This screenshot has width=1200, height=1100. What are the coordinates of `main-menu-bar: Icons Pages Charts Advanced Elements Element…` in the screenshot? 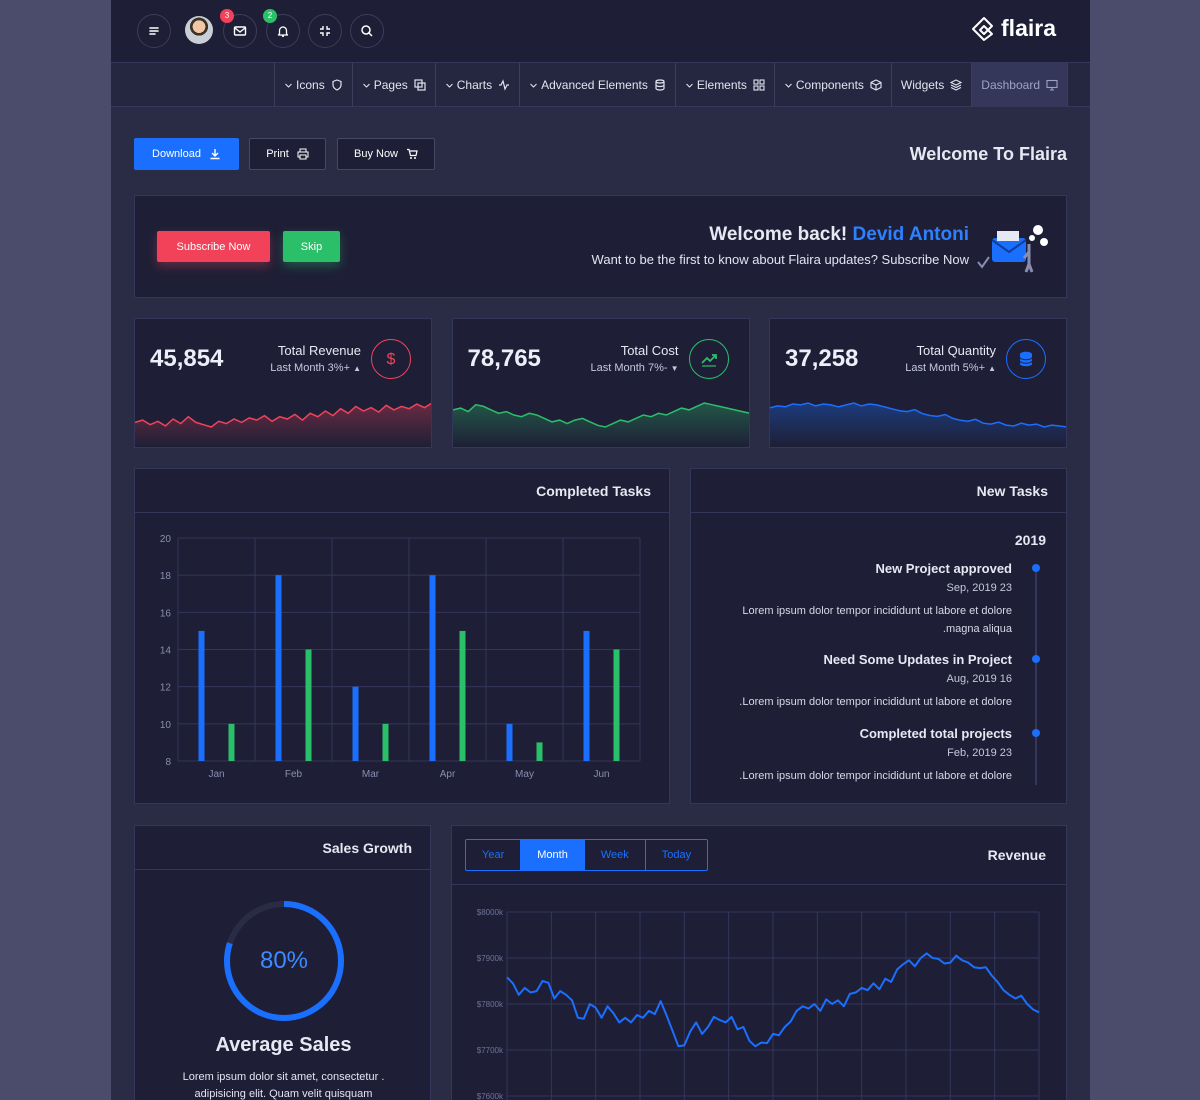 It's located at (600, 84).